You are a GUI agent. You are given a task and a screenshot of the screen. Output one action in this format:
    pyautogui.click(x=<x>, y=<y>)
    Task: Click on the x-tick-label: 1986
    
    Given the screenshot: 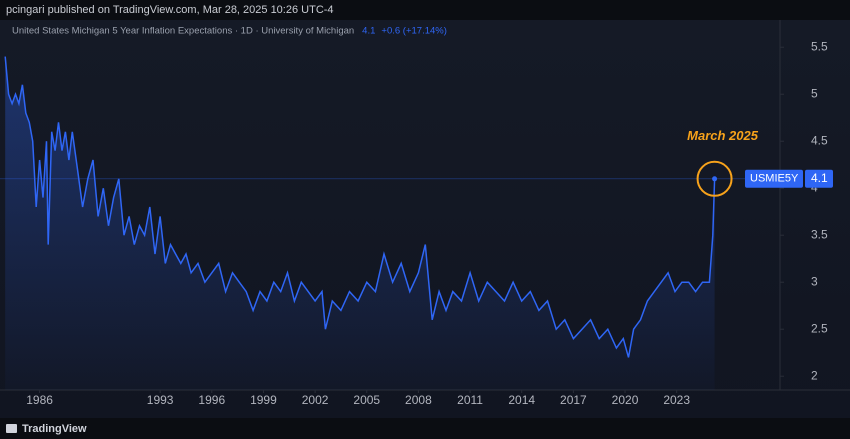 What is the action you would take?
    pyautogui.click(x=39, y=400)
    